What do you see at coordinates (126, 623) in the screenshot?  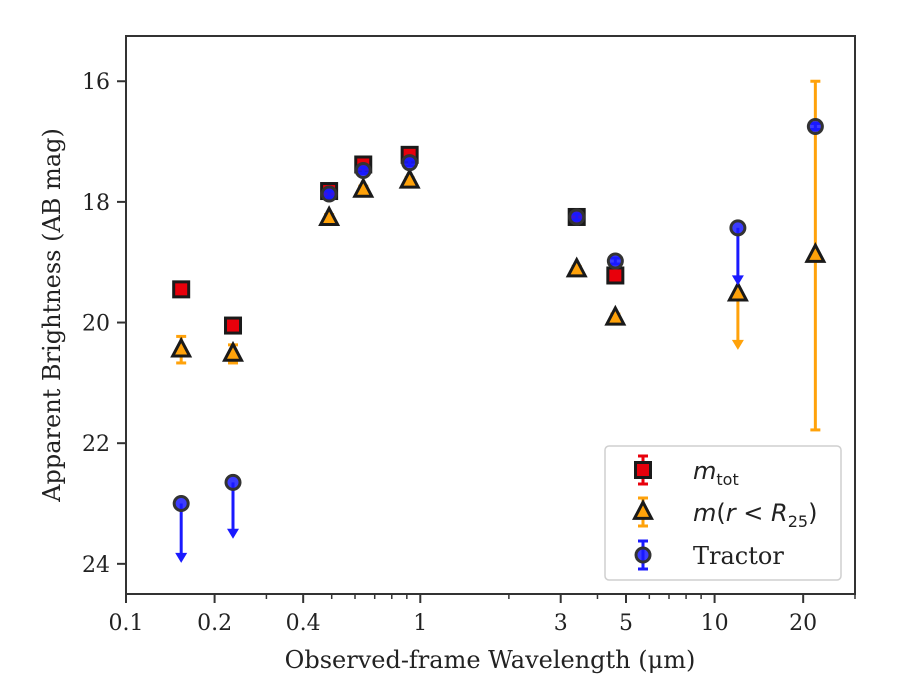 I see `x-tick-label: 0.1` at bounding box center [126, 623].